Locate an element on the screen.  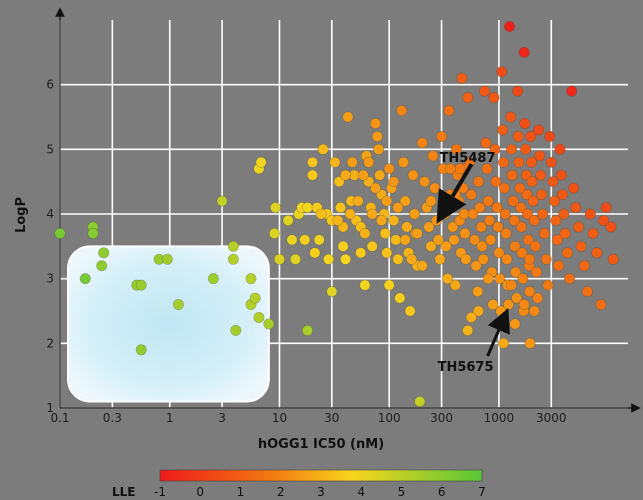
y-tick-label: 1 is located at coordinates (50, 408).